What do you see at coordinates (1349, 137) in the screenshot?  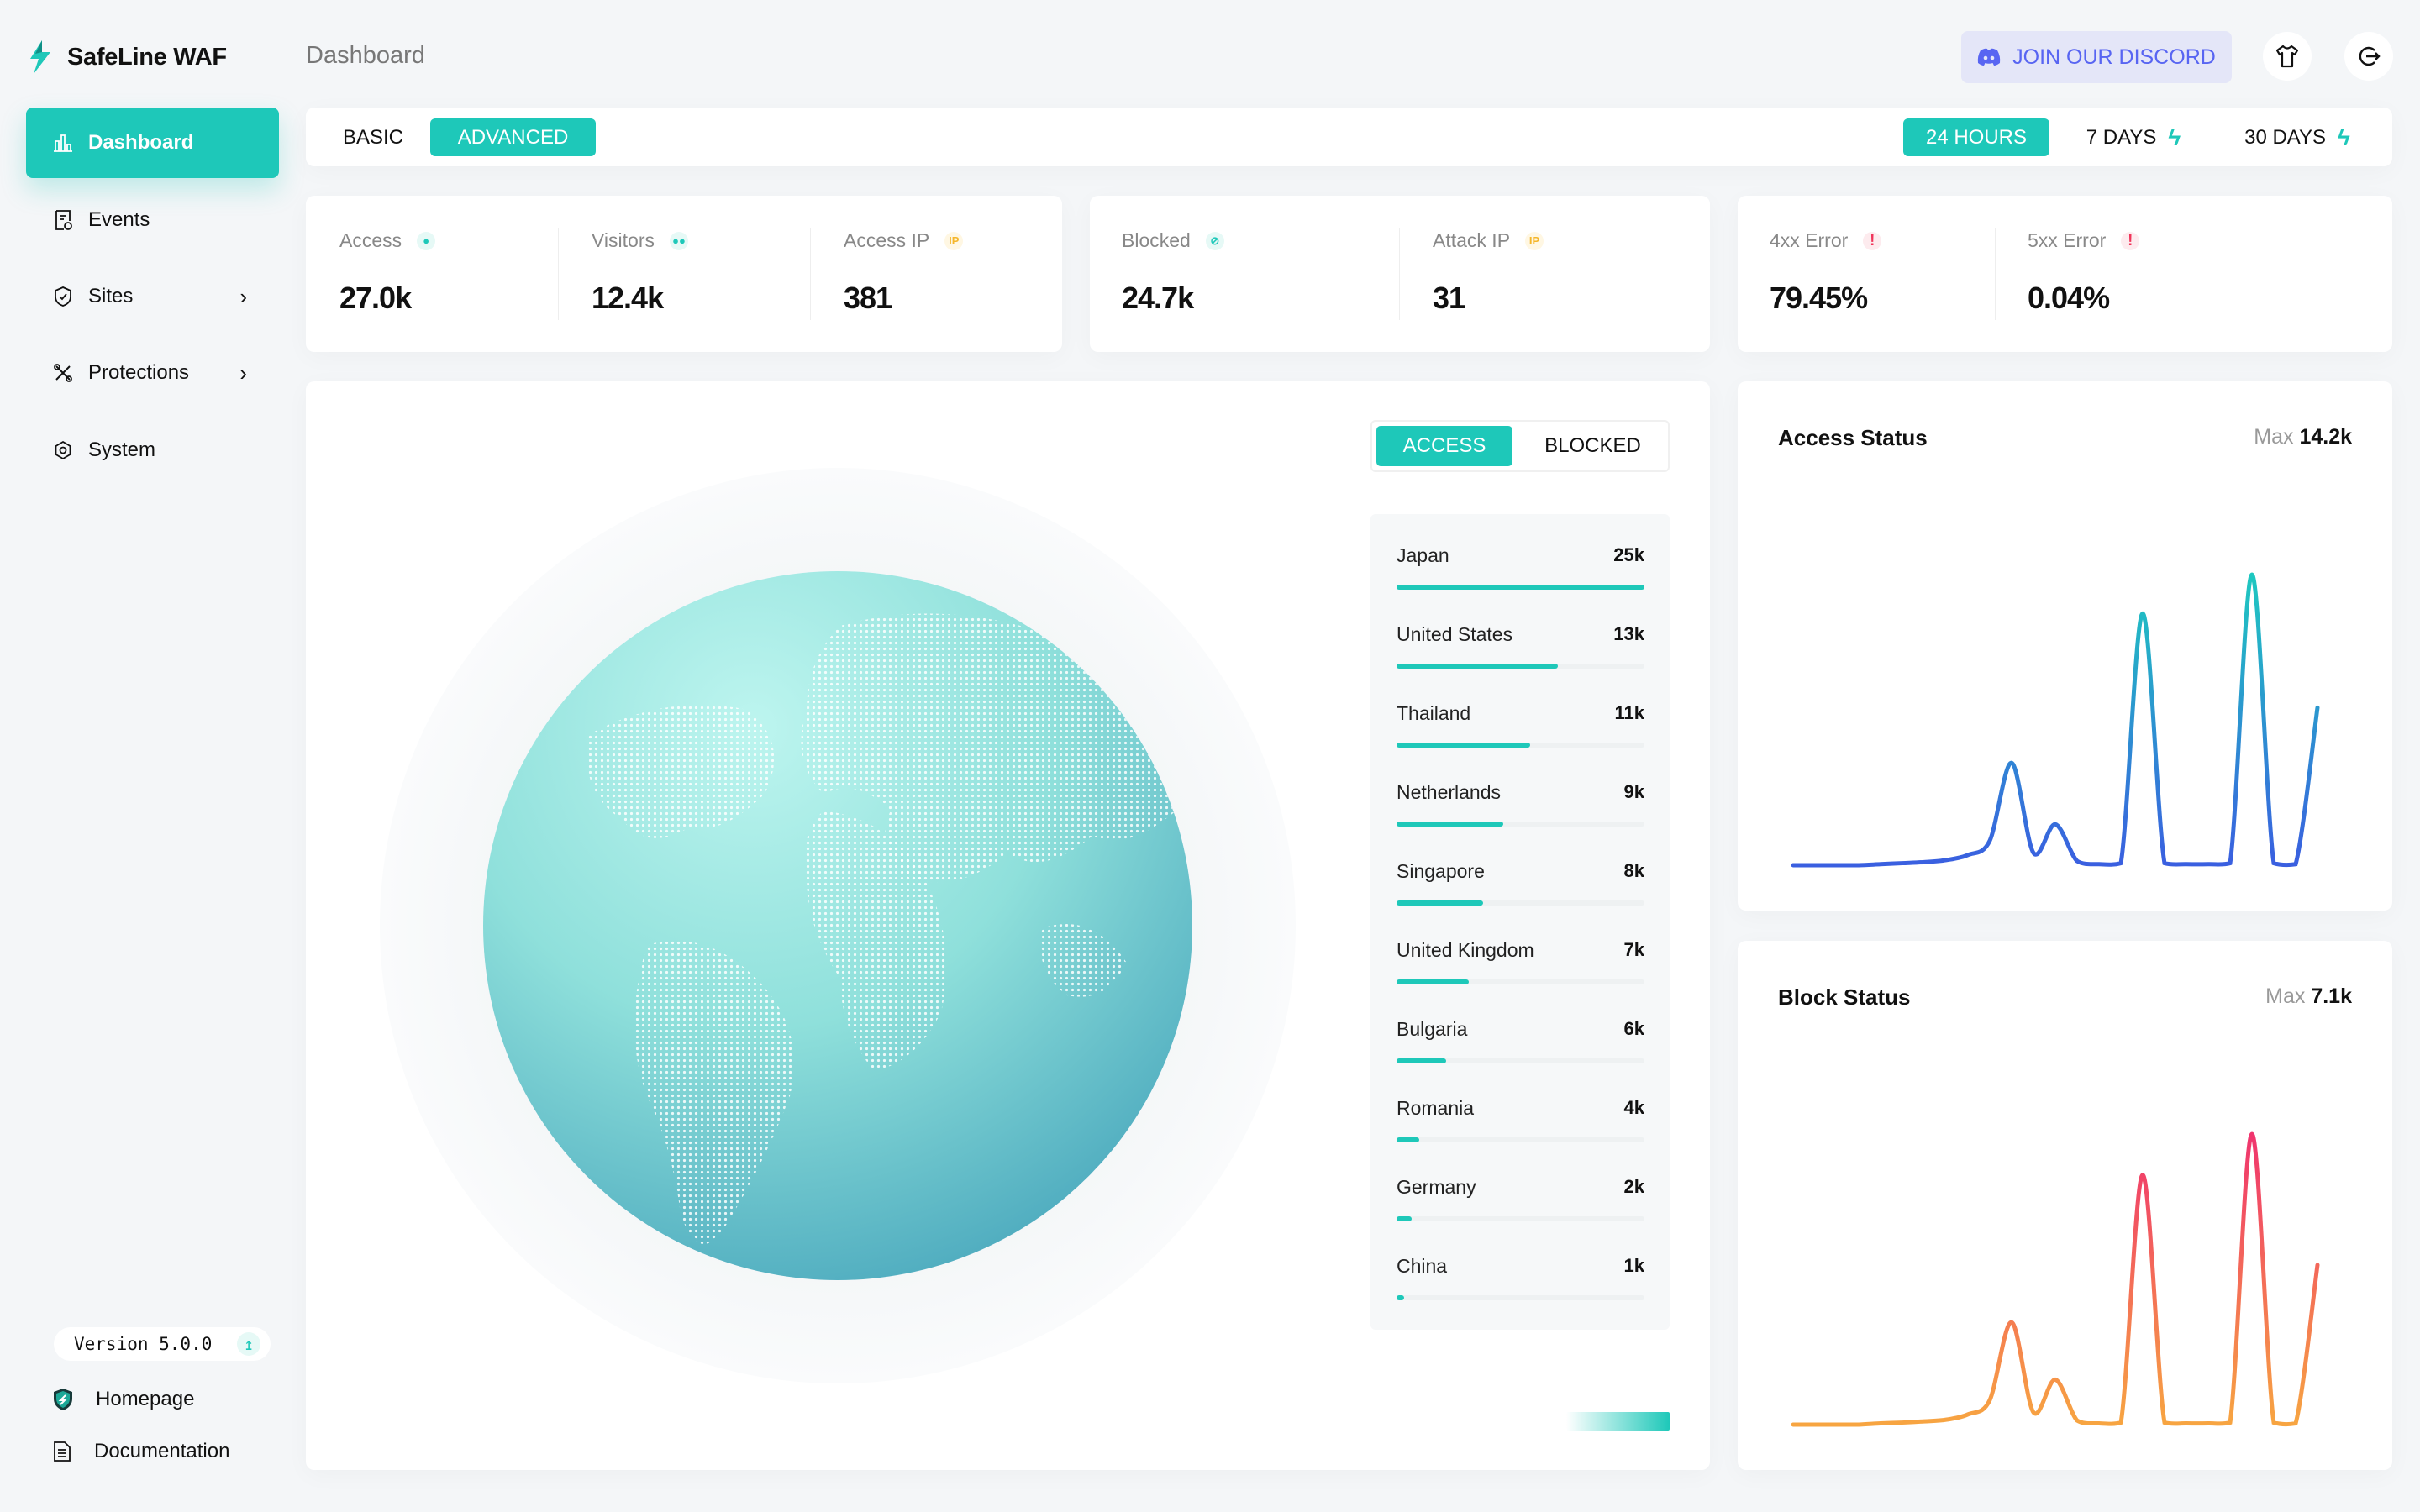 I see `tab-bar: BASIC ADVANCED 24 HOURS 7 DAYS ϟ 30 DAYS ϟ` at bounding box center [1349, 137].